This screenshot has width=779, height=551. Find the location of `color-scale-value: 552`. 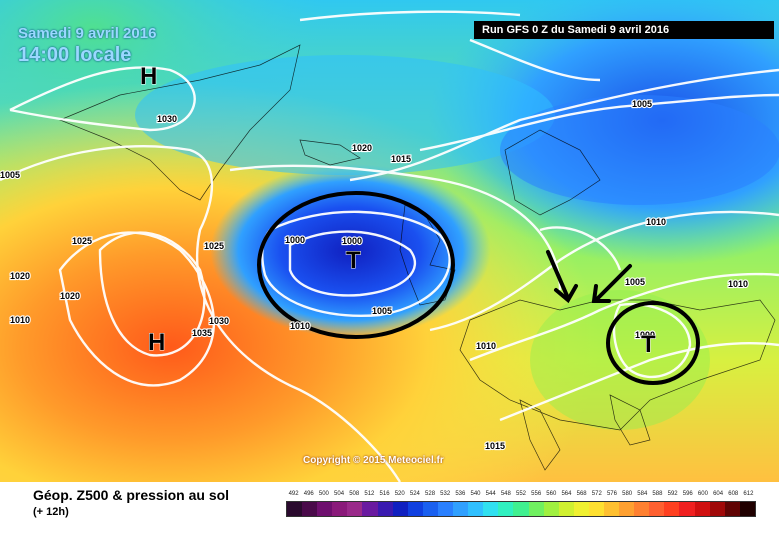

color-scale-value: 552 is located at coordinates (521, 494).